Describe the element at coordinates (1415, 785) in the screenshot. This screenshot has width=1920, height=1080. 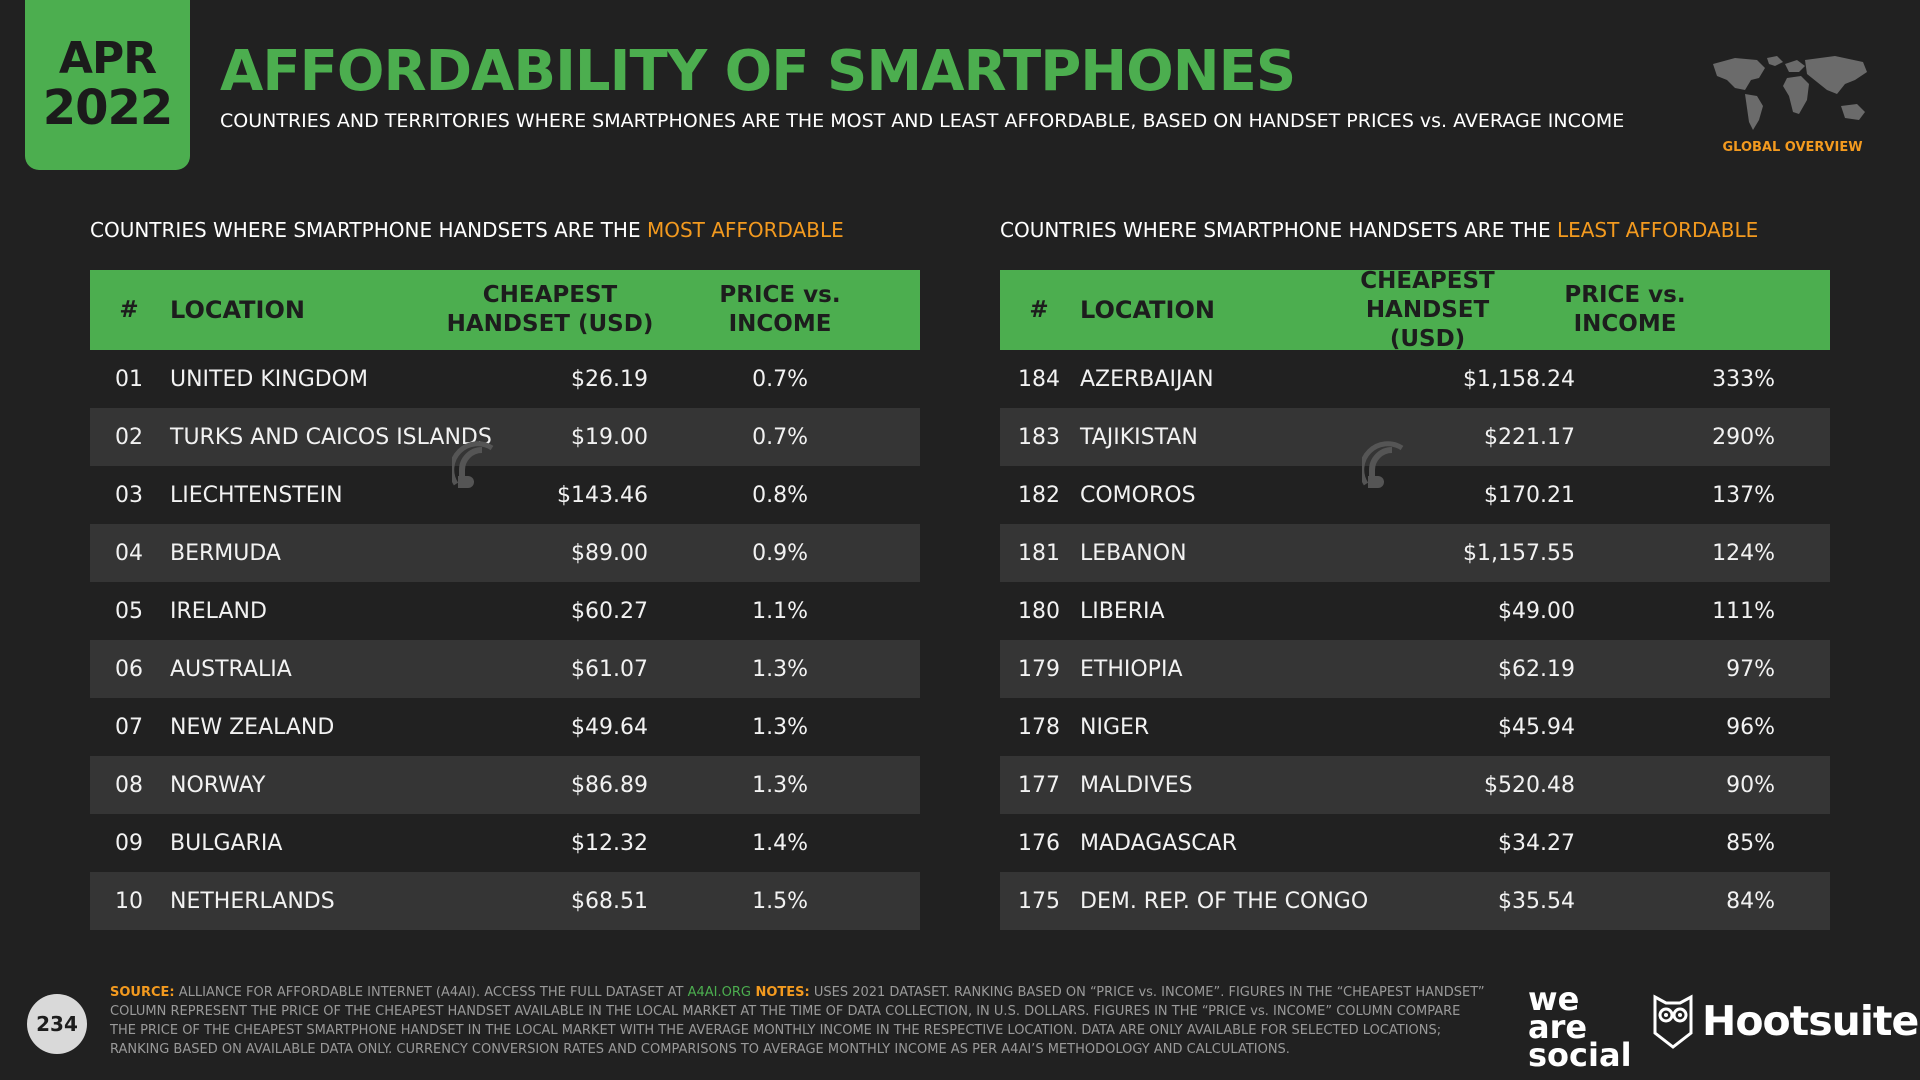
I see `table-row: 177 MALDIVES $520.48 90%` at that location.